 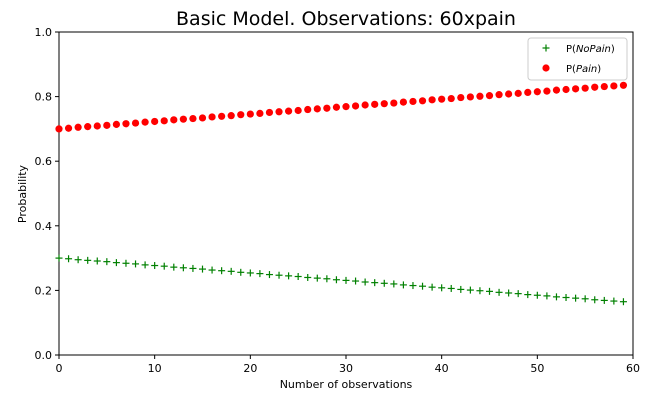 I want to click on x-tick-label: 60, so click(x=633, y=368).